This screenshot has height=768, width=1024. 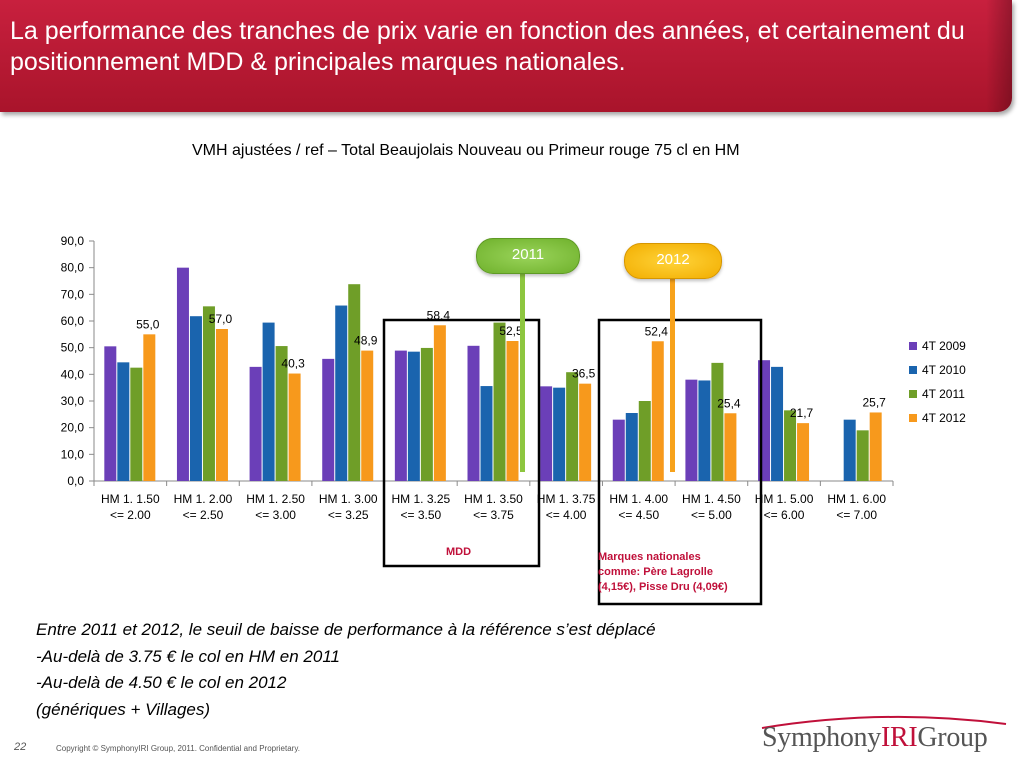 What do you see at coordinates (944, 346) in the screenshot?
I see `legend-label: 4T 2009` at bounding box center [944, 346].